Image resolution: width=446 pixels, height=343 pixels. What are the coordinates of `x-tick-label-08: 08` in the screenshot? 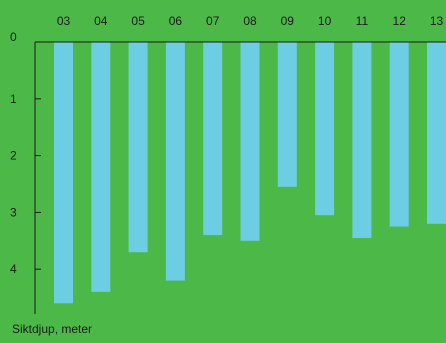 It's located at (250, 21).